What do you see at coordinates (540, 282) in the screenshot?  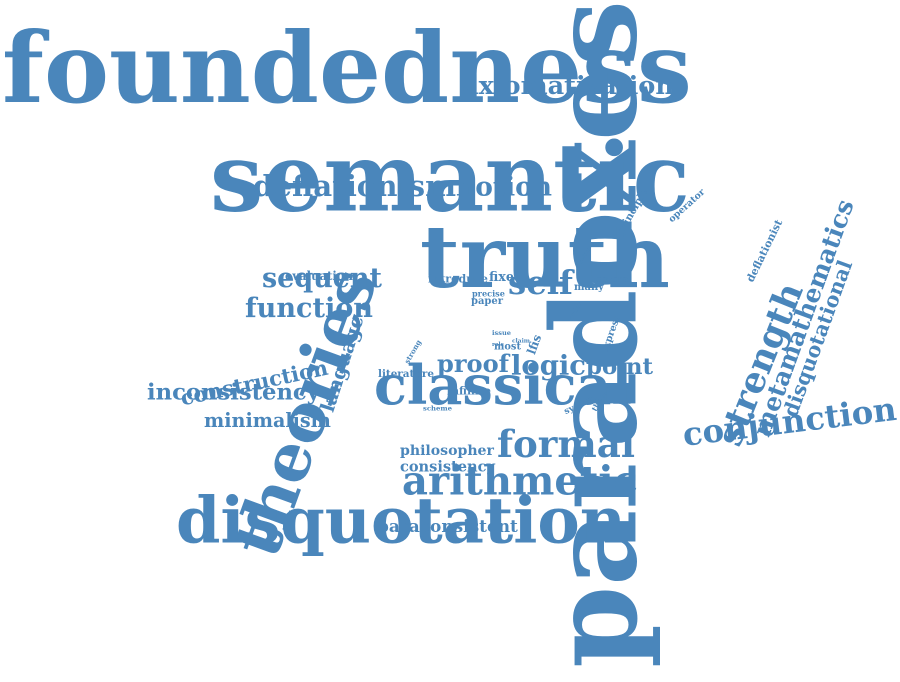 I see `word-self: self` at bounding box center [540, 282].